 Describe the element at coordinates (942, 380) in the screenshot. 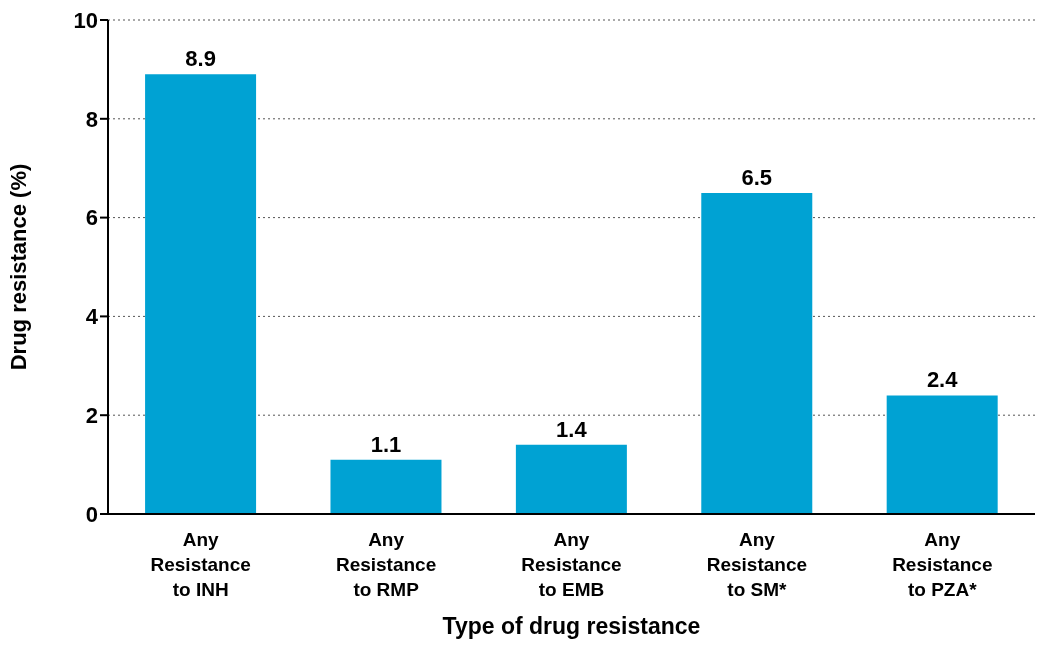

I see `data-label: 2.4` at that location.